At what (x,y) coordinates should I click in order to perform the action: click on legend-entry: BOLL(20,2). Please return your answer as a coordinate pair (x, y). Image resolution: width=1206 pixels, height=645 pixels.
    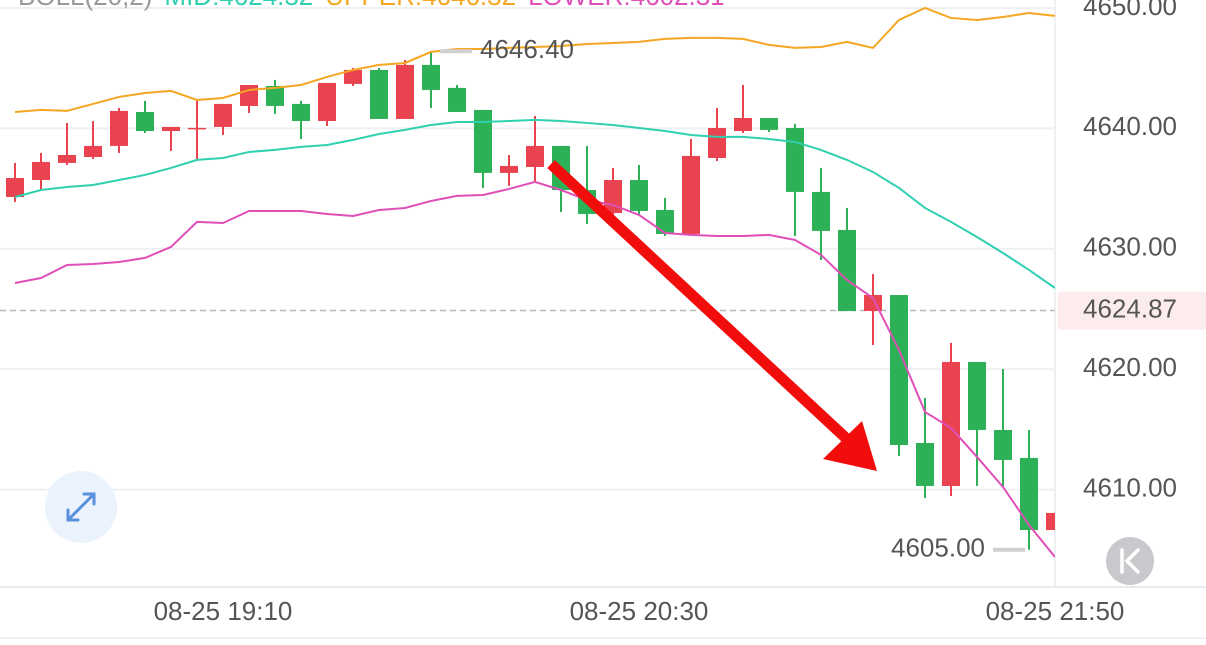
    Looking at the image, I should click on (85, 5).